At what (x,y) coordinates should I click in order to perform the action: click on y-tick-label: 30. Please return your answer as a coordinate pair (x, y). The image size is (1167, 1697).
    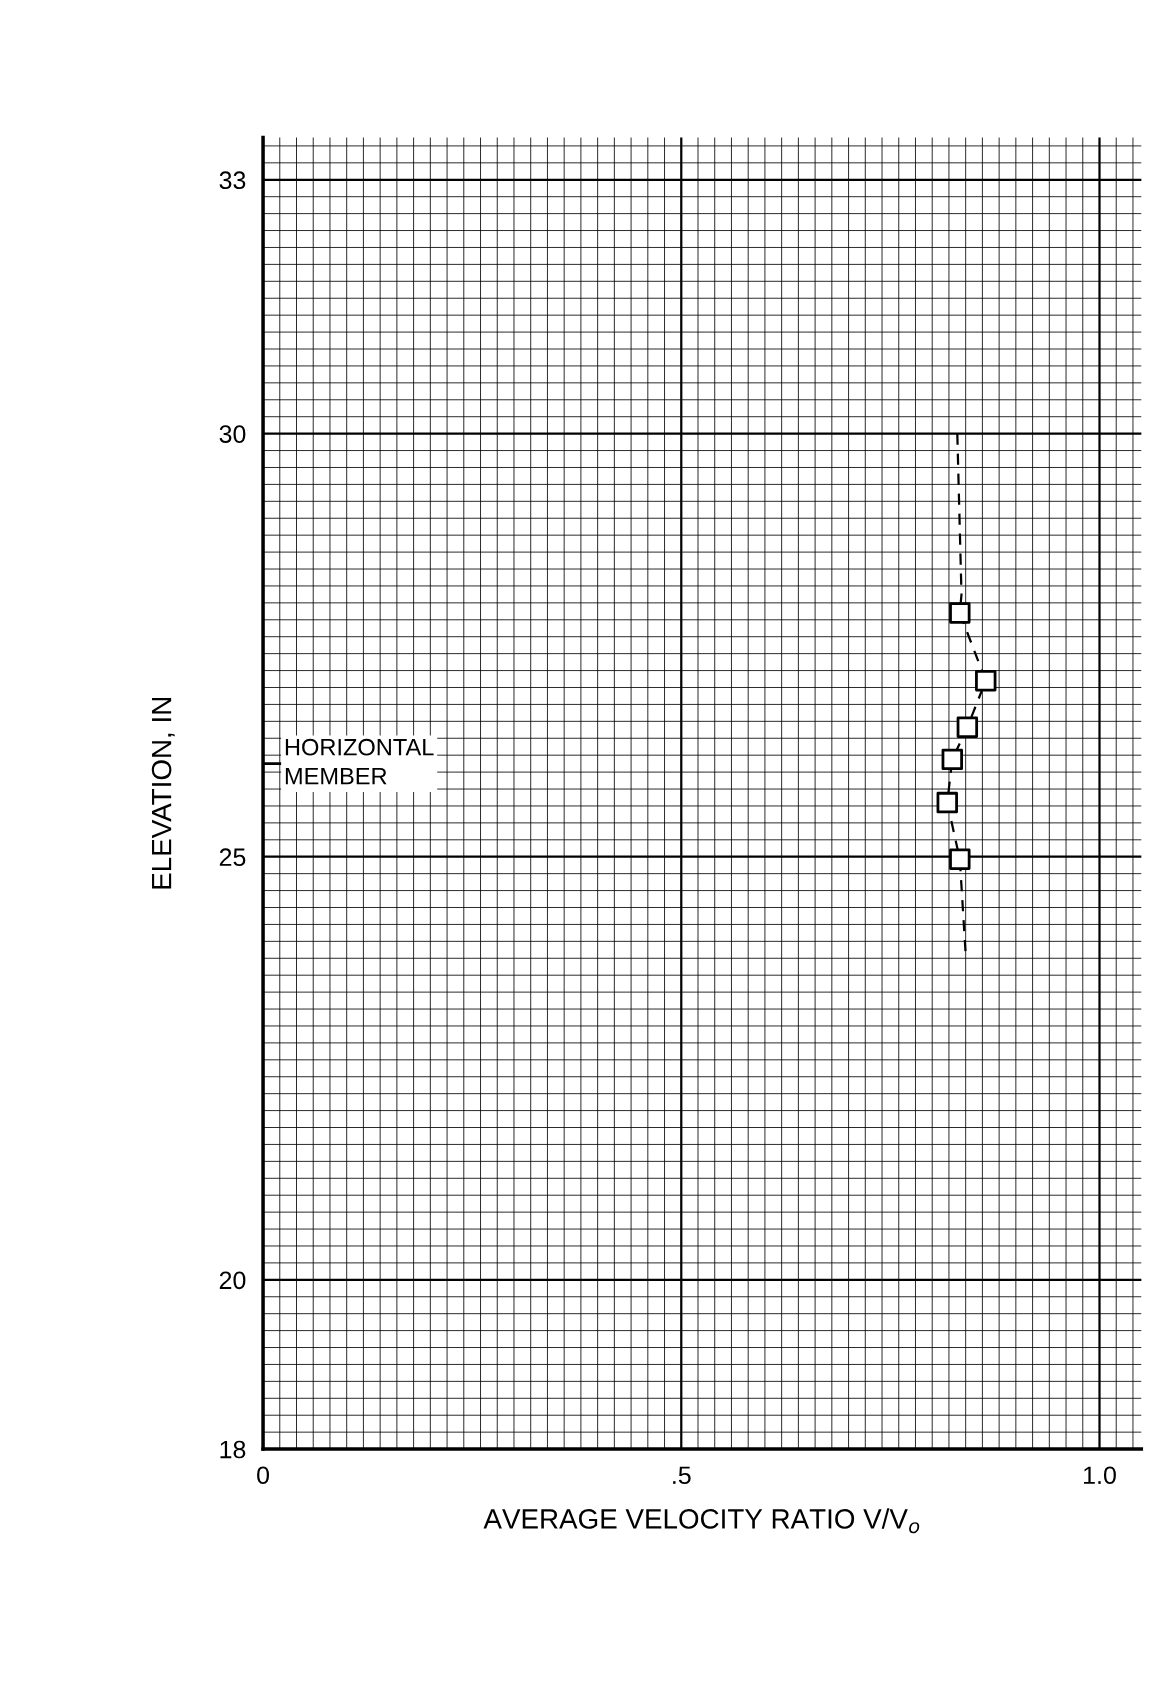
    Looking at the image, I should click on (232, 434).